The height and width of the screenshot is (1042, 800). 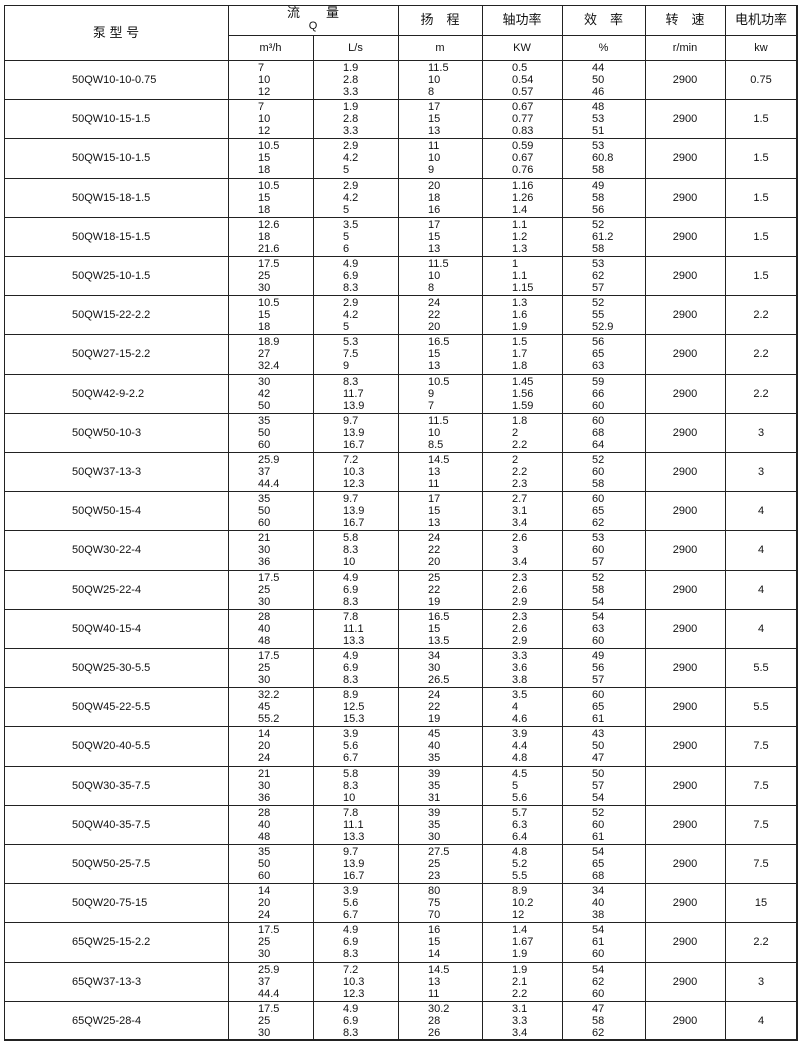 What do you see at coordinates (761, 472) in the screenshot?
I see `motor-power-value: 3` at bounding box center [761, 472].